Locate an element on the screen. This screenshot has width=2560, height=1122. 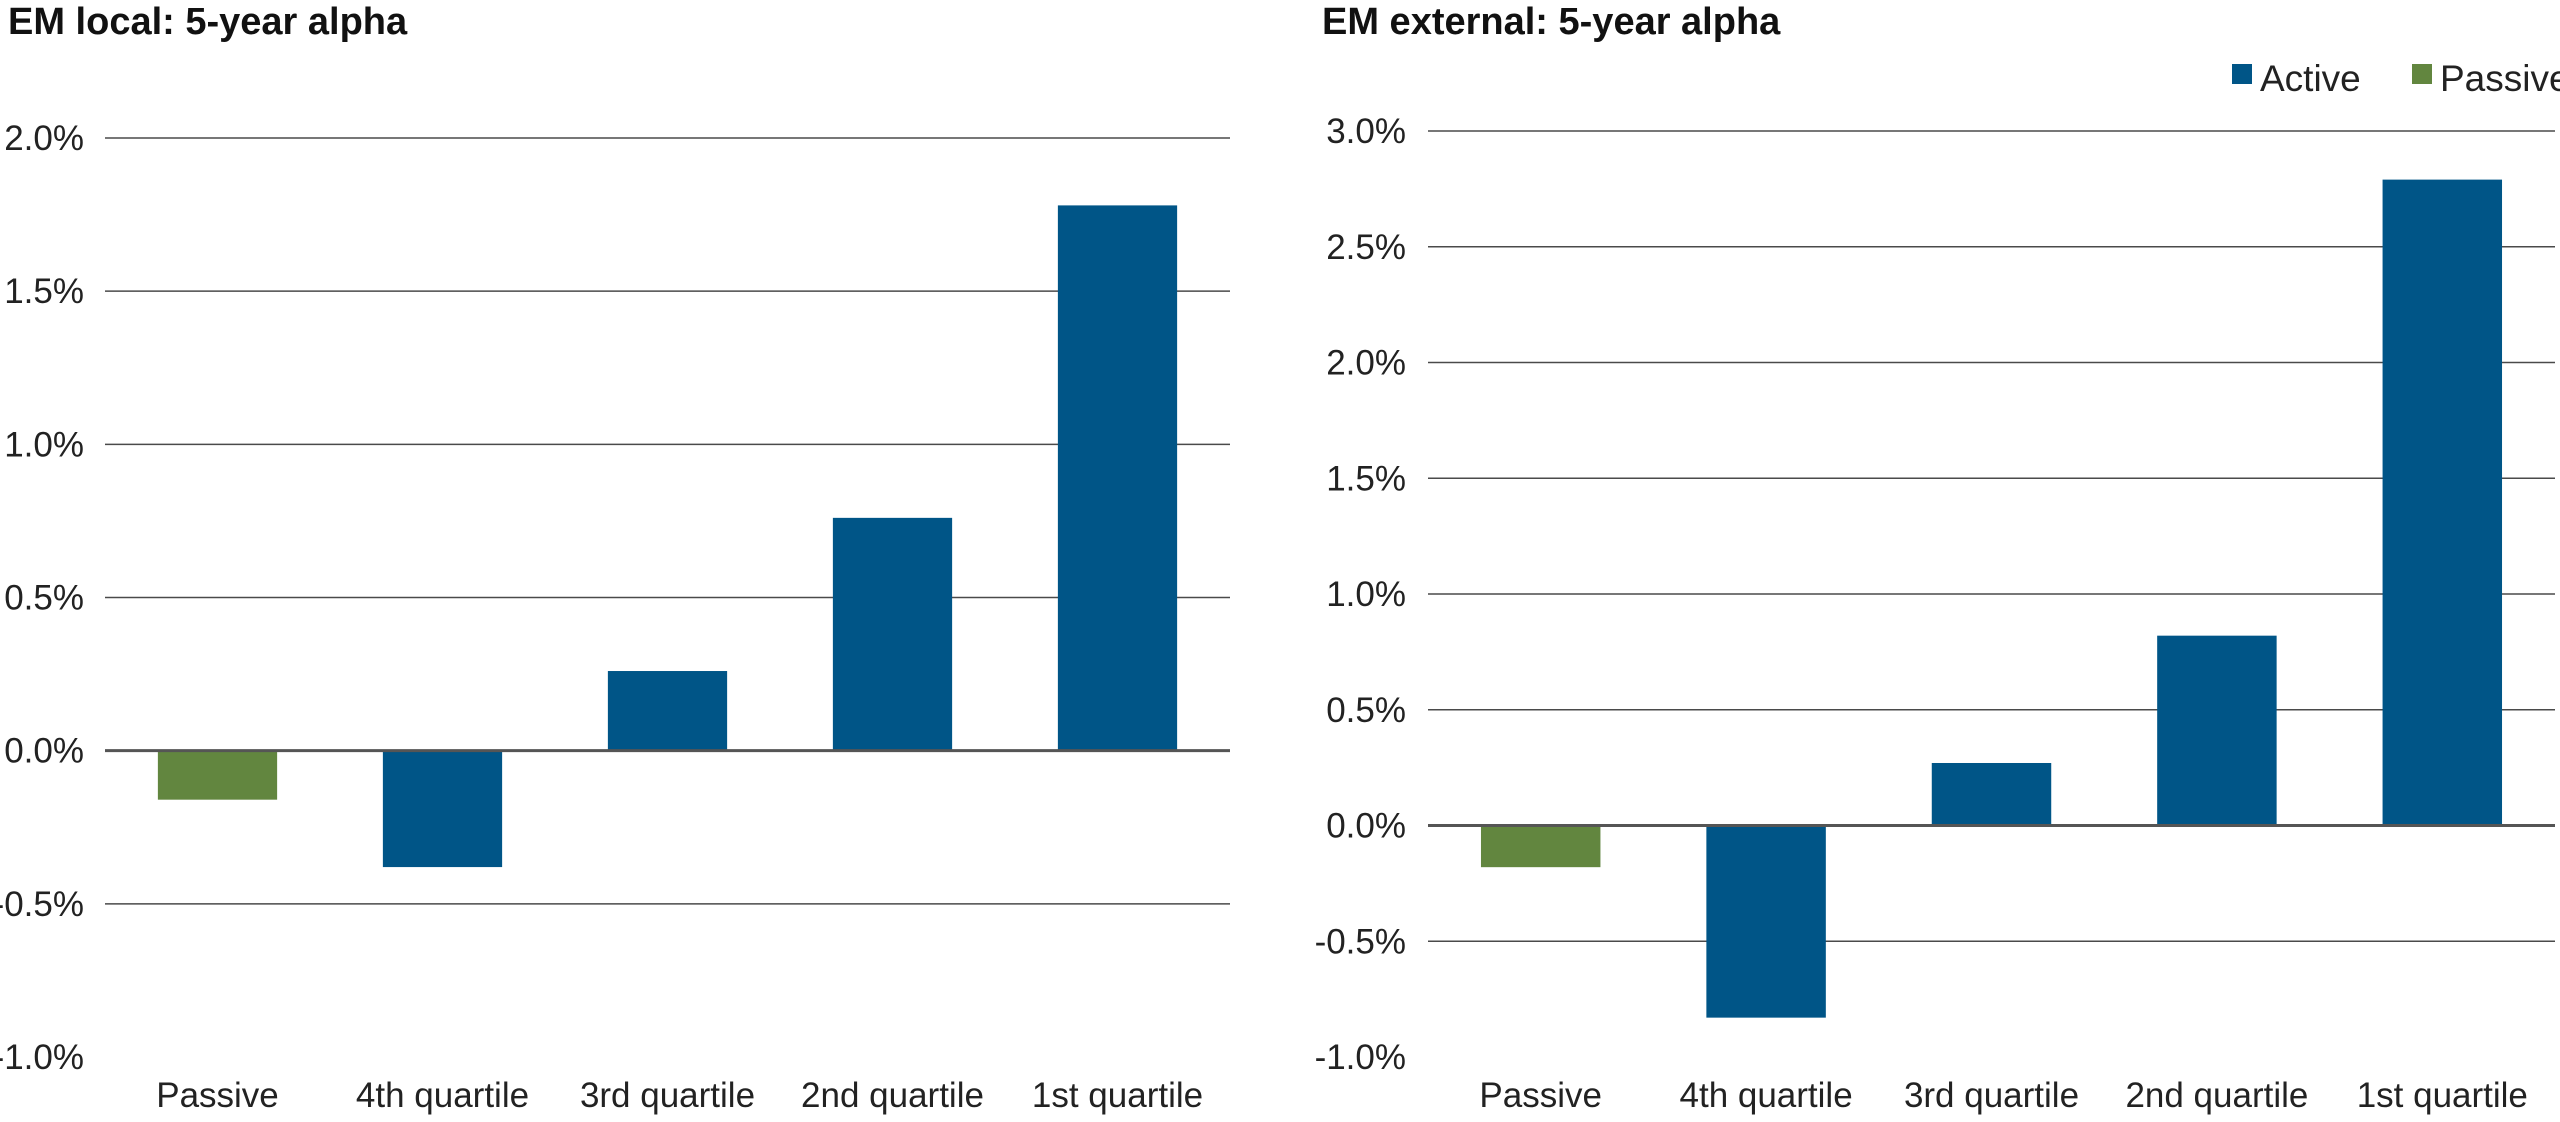
chart-title-em-local: EM local: 5-year alpha is located at coordinates (208, 22).